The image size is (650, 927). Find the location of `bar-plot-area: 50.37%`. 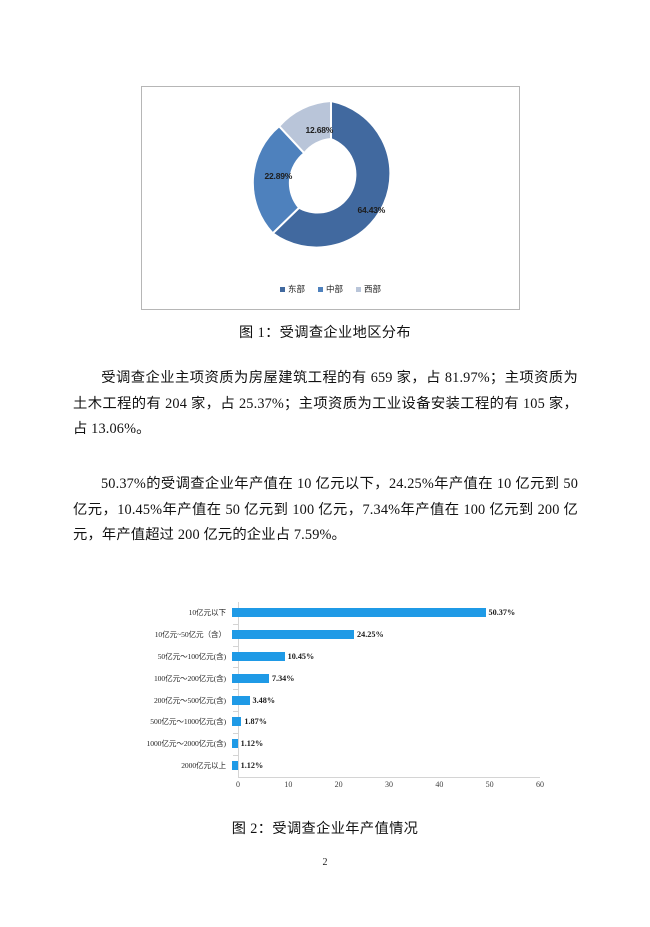

bar-plot-area: 50.37% is located at coordinates (386, 613).